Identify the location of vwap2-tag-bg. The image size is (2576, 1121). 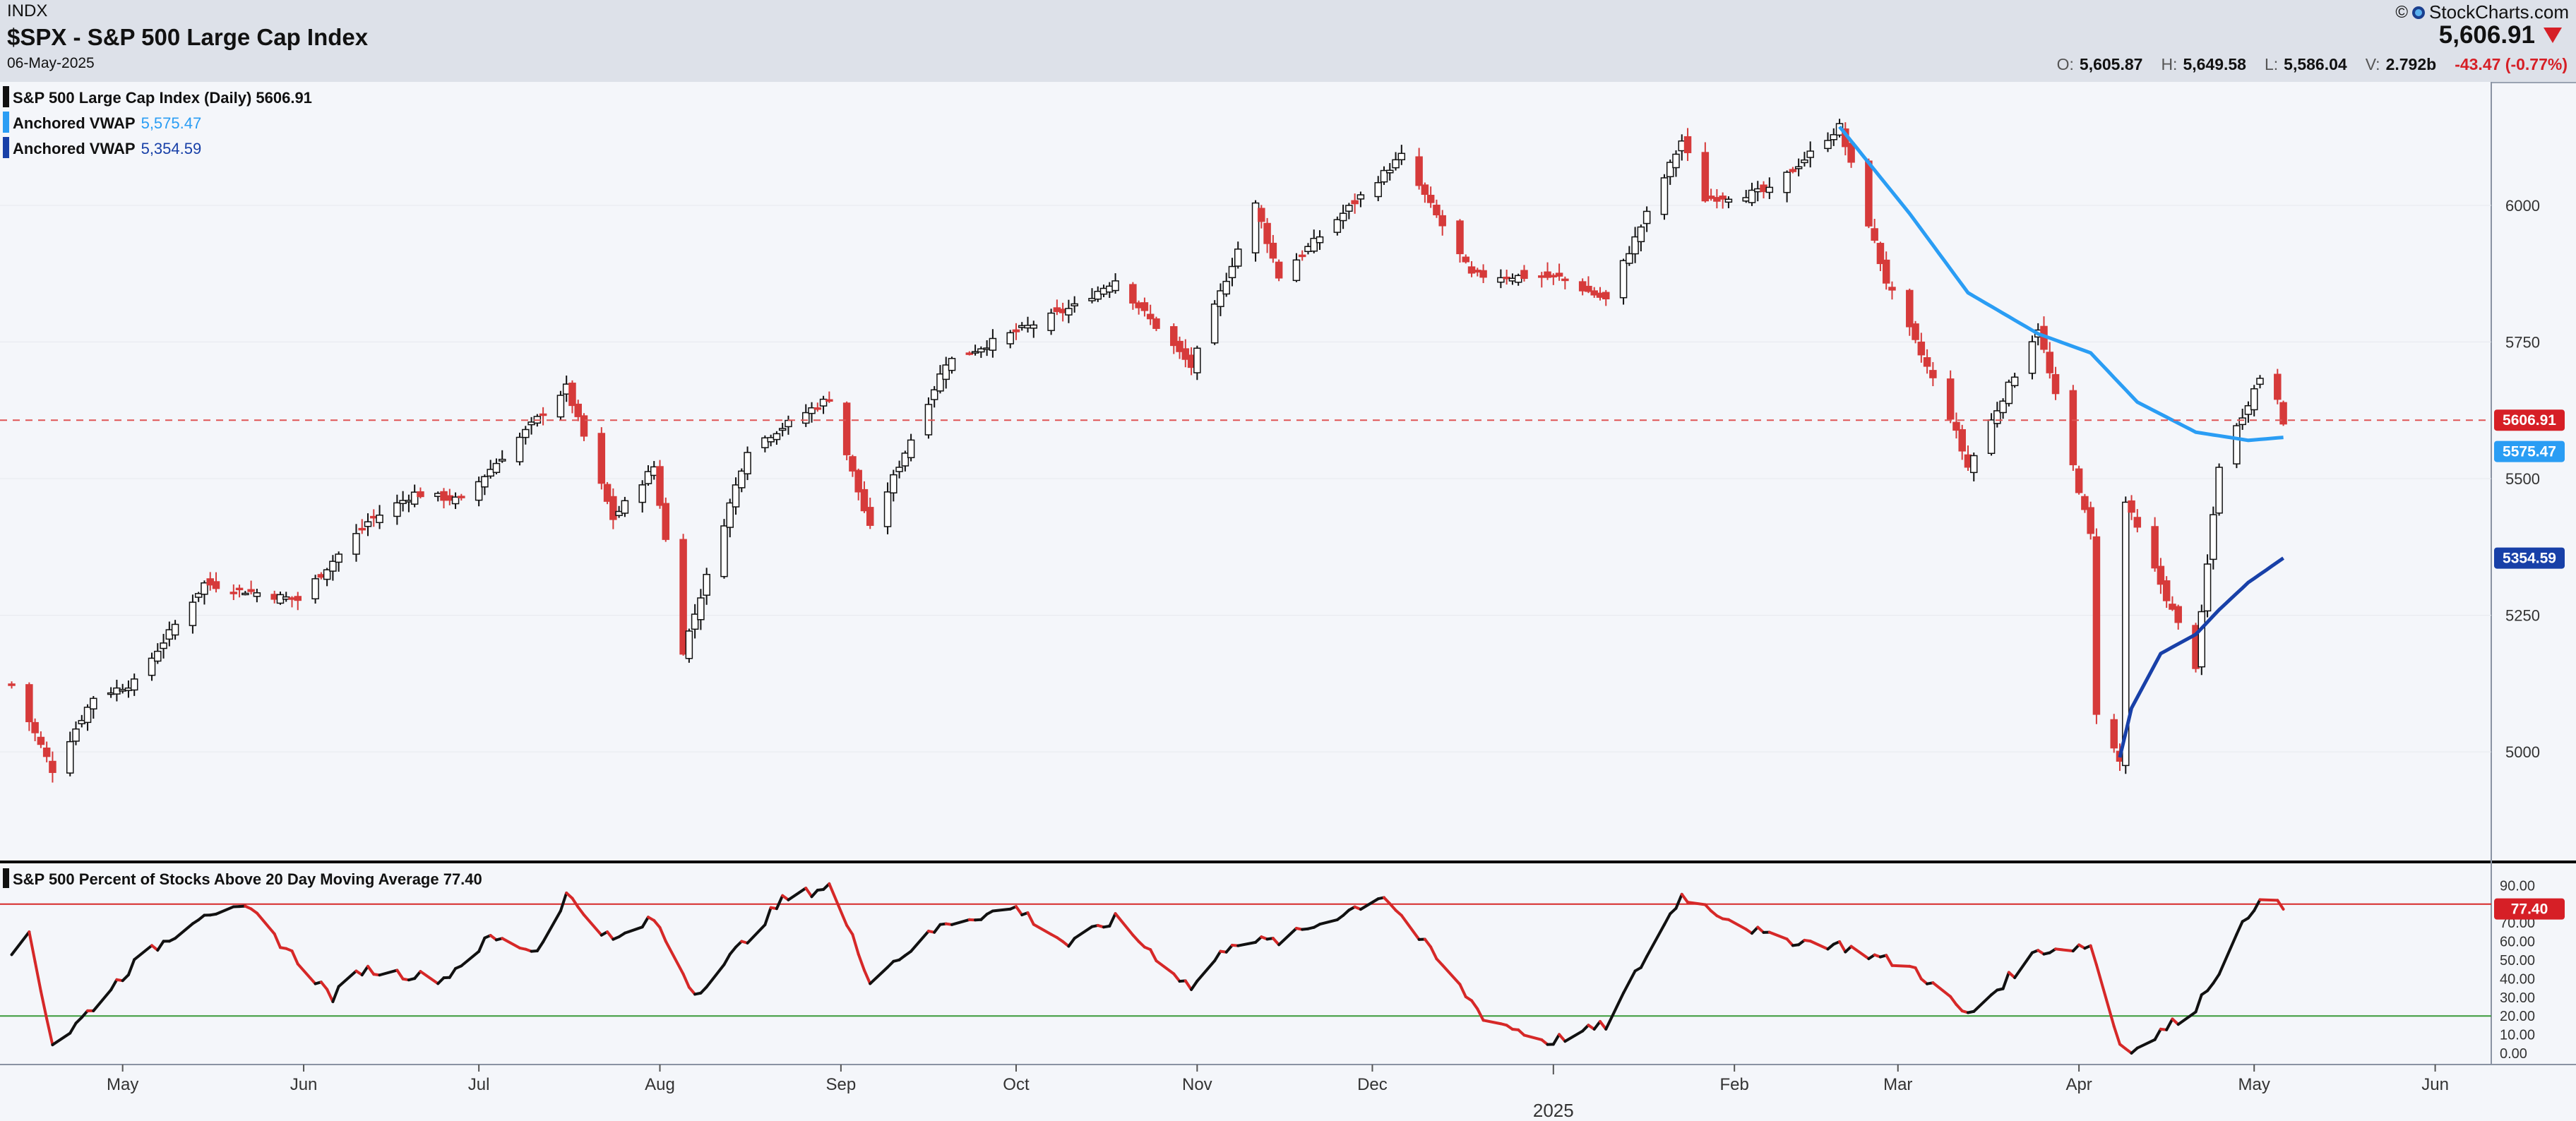
(2529, 558).